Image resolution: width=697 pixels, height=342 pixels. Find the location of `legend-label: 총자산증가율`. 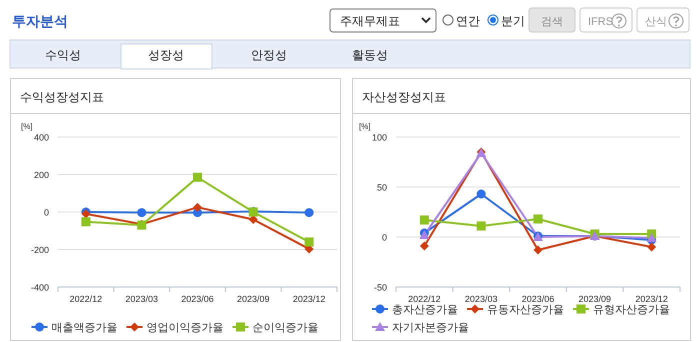

legend-label: 총자산증가율 is located at coordinates (425, 310).